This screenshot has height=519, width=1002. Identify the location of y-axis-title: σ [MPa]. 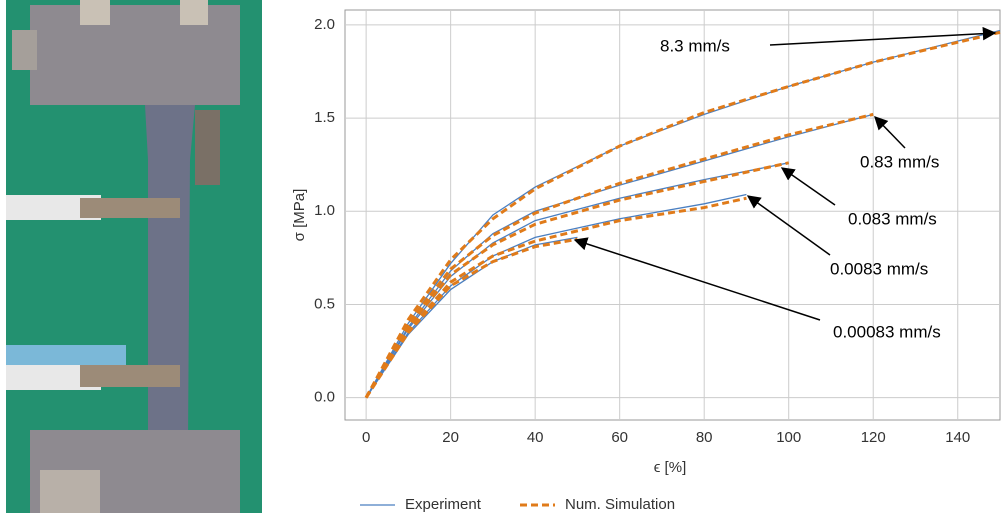
(299, 215).